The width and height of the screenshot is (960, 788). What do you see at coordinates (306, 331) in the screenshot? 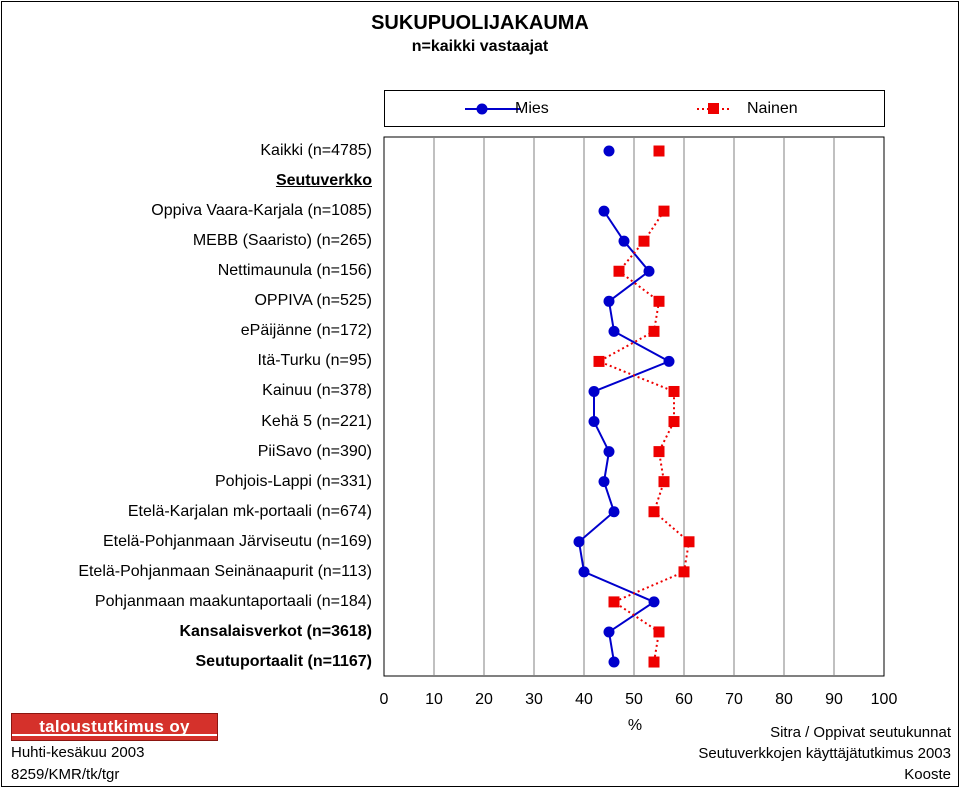
I see `category-label: ePäijänne (n=172)` at bounding box center [306, 331].